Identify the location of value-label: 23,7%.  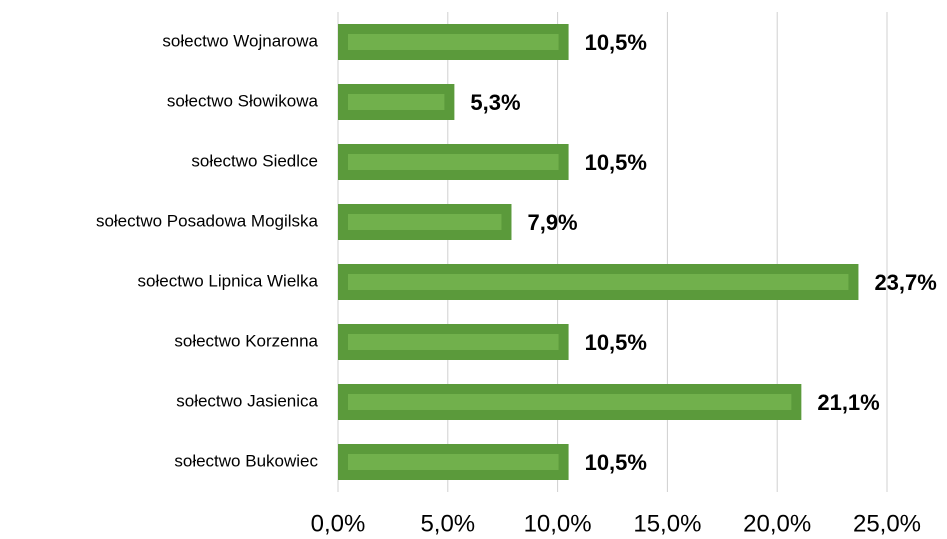
(905, 282).